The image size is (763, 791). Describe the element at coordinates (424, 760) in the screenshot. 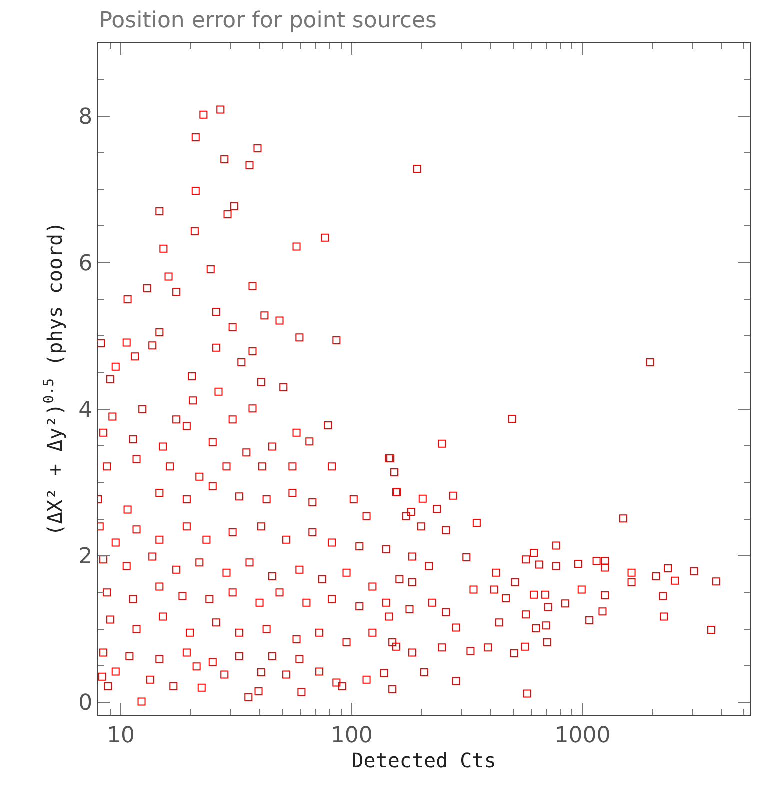

I see `x-axis-title: Detected Cts` at that location.